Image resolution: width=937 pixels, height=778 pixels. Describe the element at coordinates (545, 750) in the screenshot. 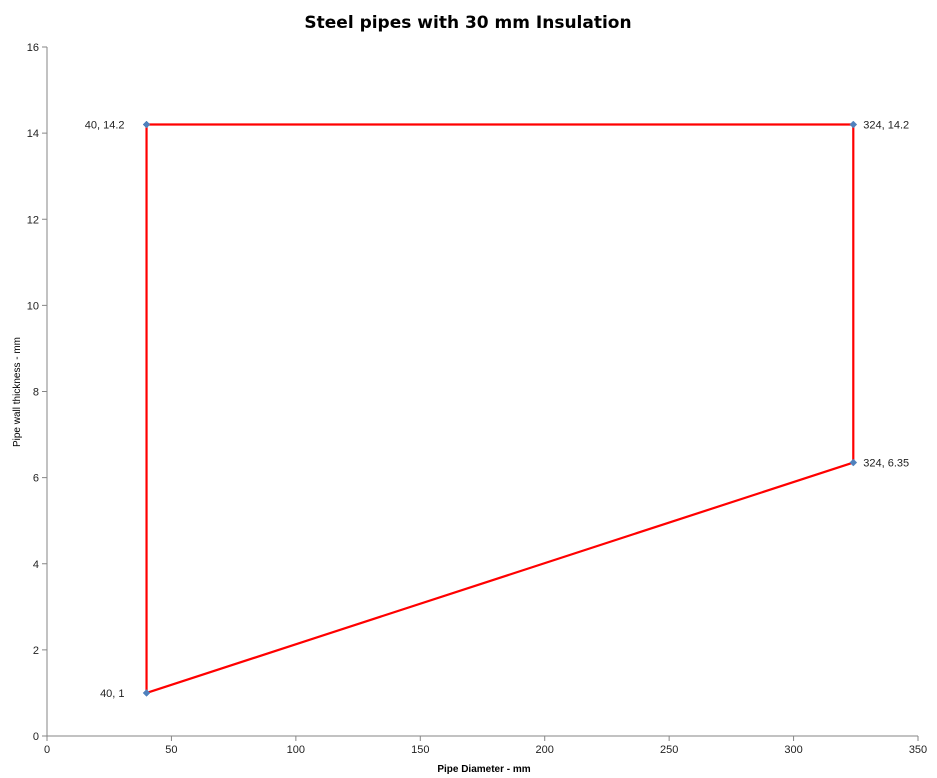

I see `x-tick-label: 200` at that location.